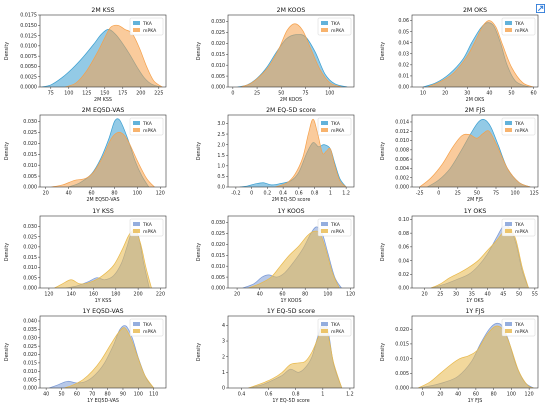 This screenshot has height=410, width=550. Describe the element at coordinates (402, 151) in the screenshot. I see `y-tick-label: 0.008` at that location.